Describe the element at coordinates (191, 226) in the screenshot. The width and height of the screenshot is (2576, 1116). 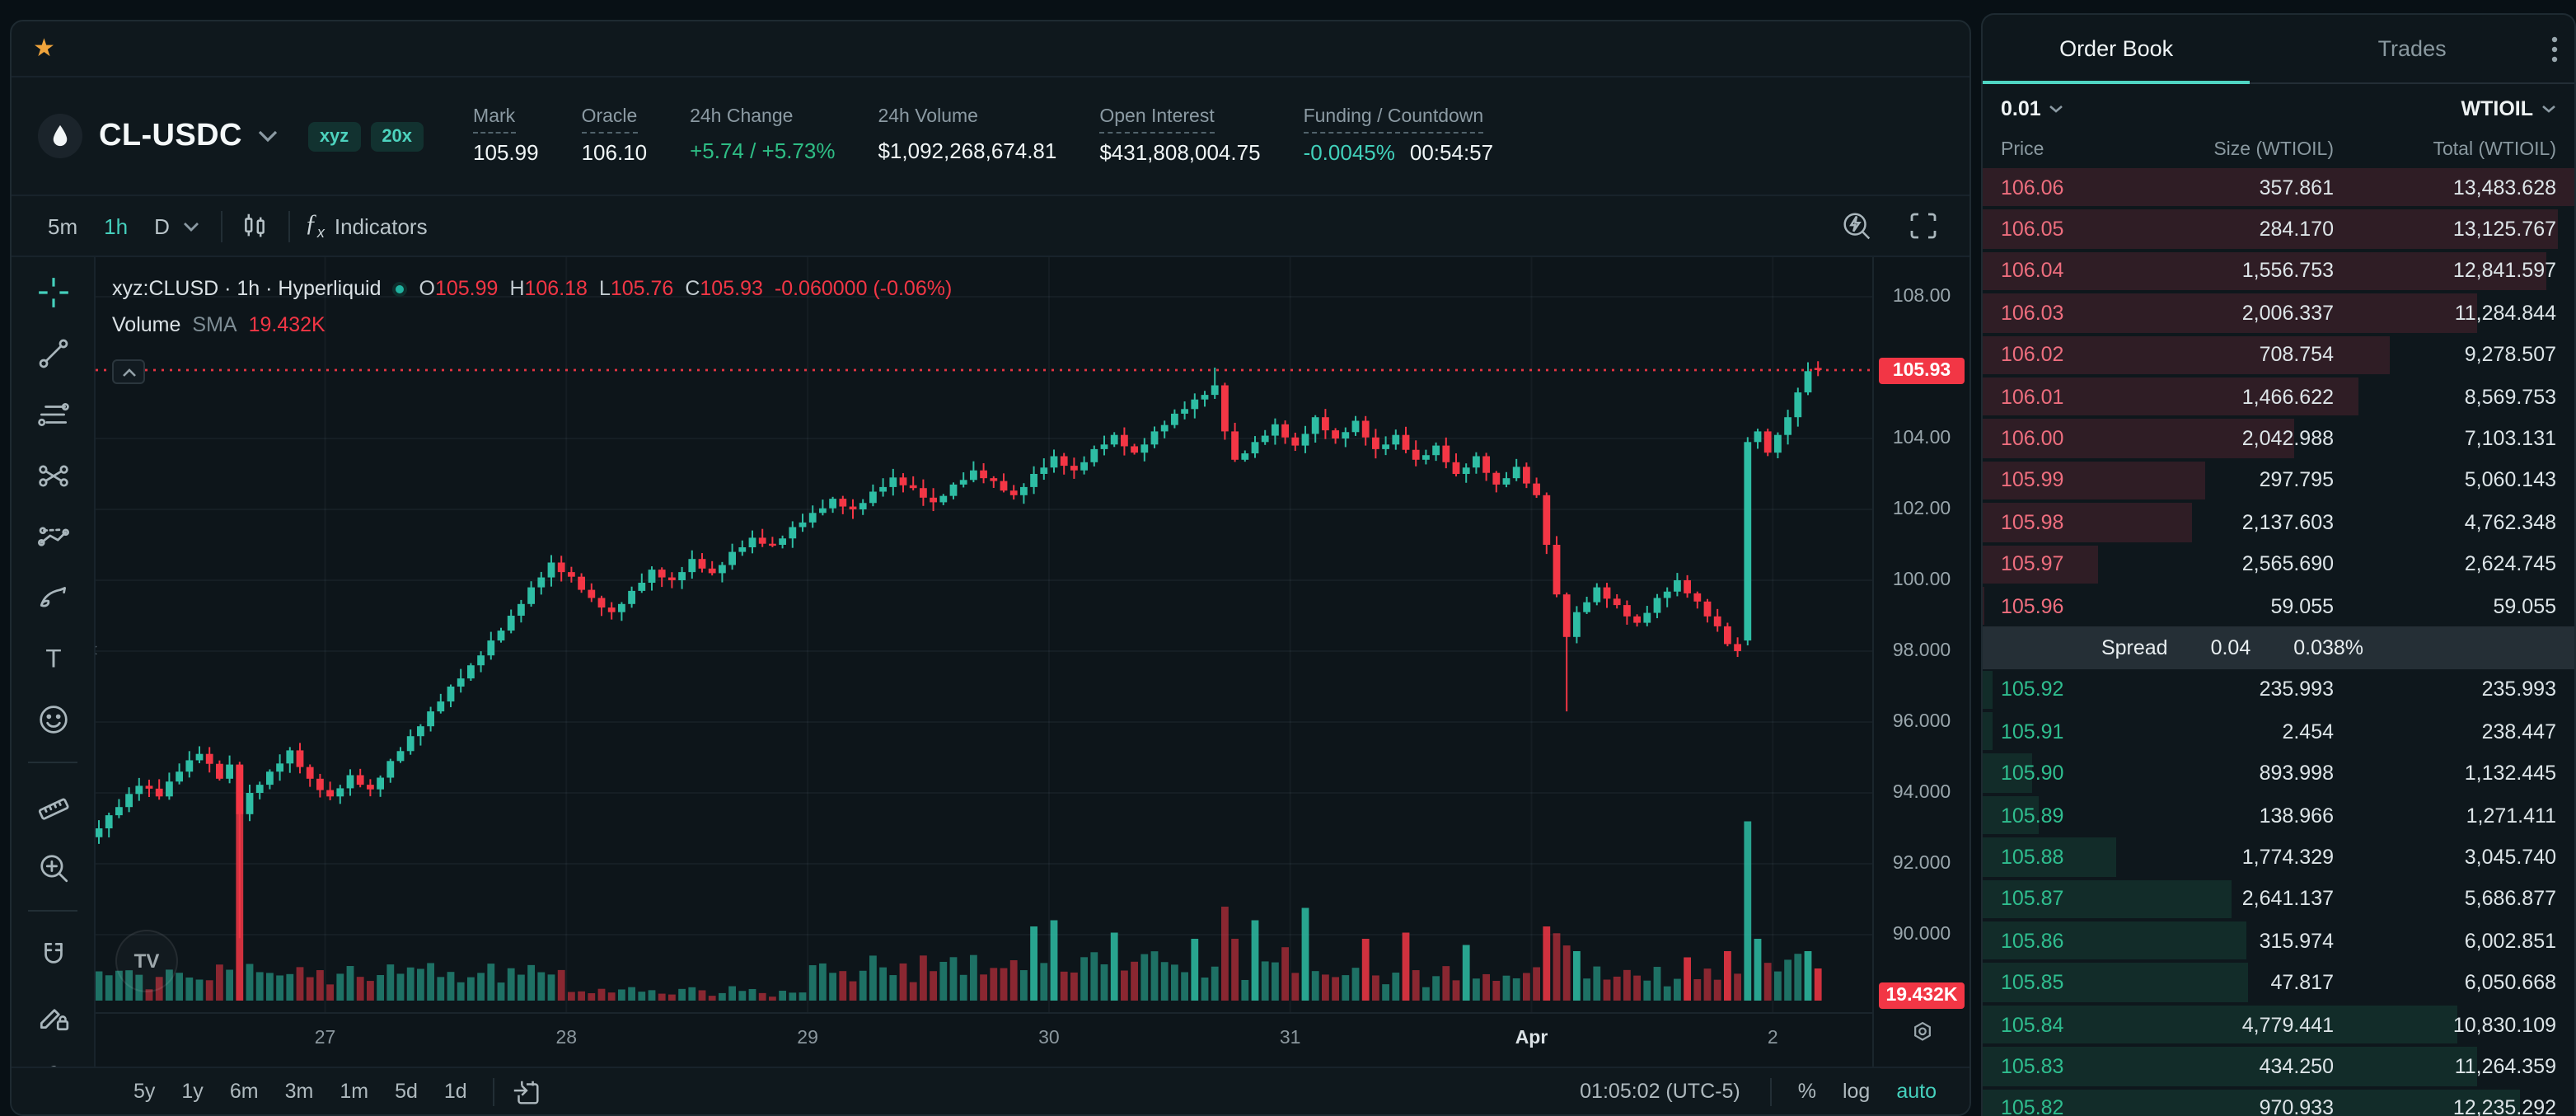
I see `interval-chevron-down-icon` at that location.